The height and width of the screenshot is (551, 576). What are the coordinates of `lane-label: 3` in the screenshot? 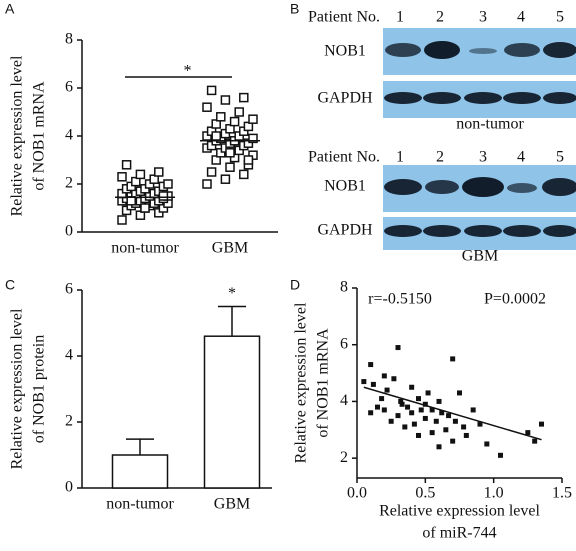 It's located at (483, 17).